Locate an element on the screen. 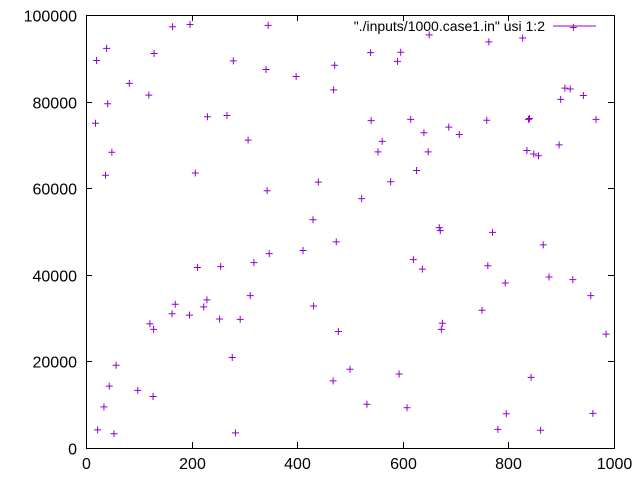 The width and height of the screenshot is (640, 480). x-tick-label: 800 is located at coordinates (508, 464).